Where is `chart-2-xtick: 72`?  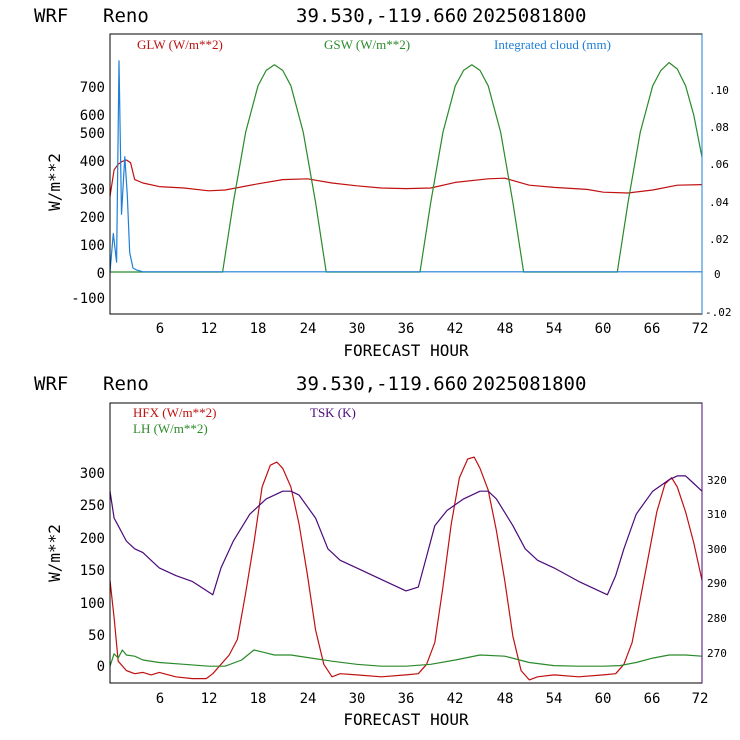 chart-2-xtick: 72 is located at coordinates (700, 699).